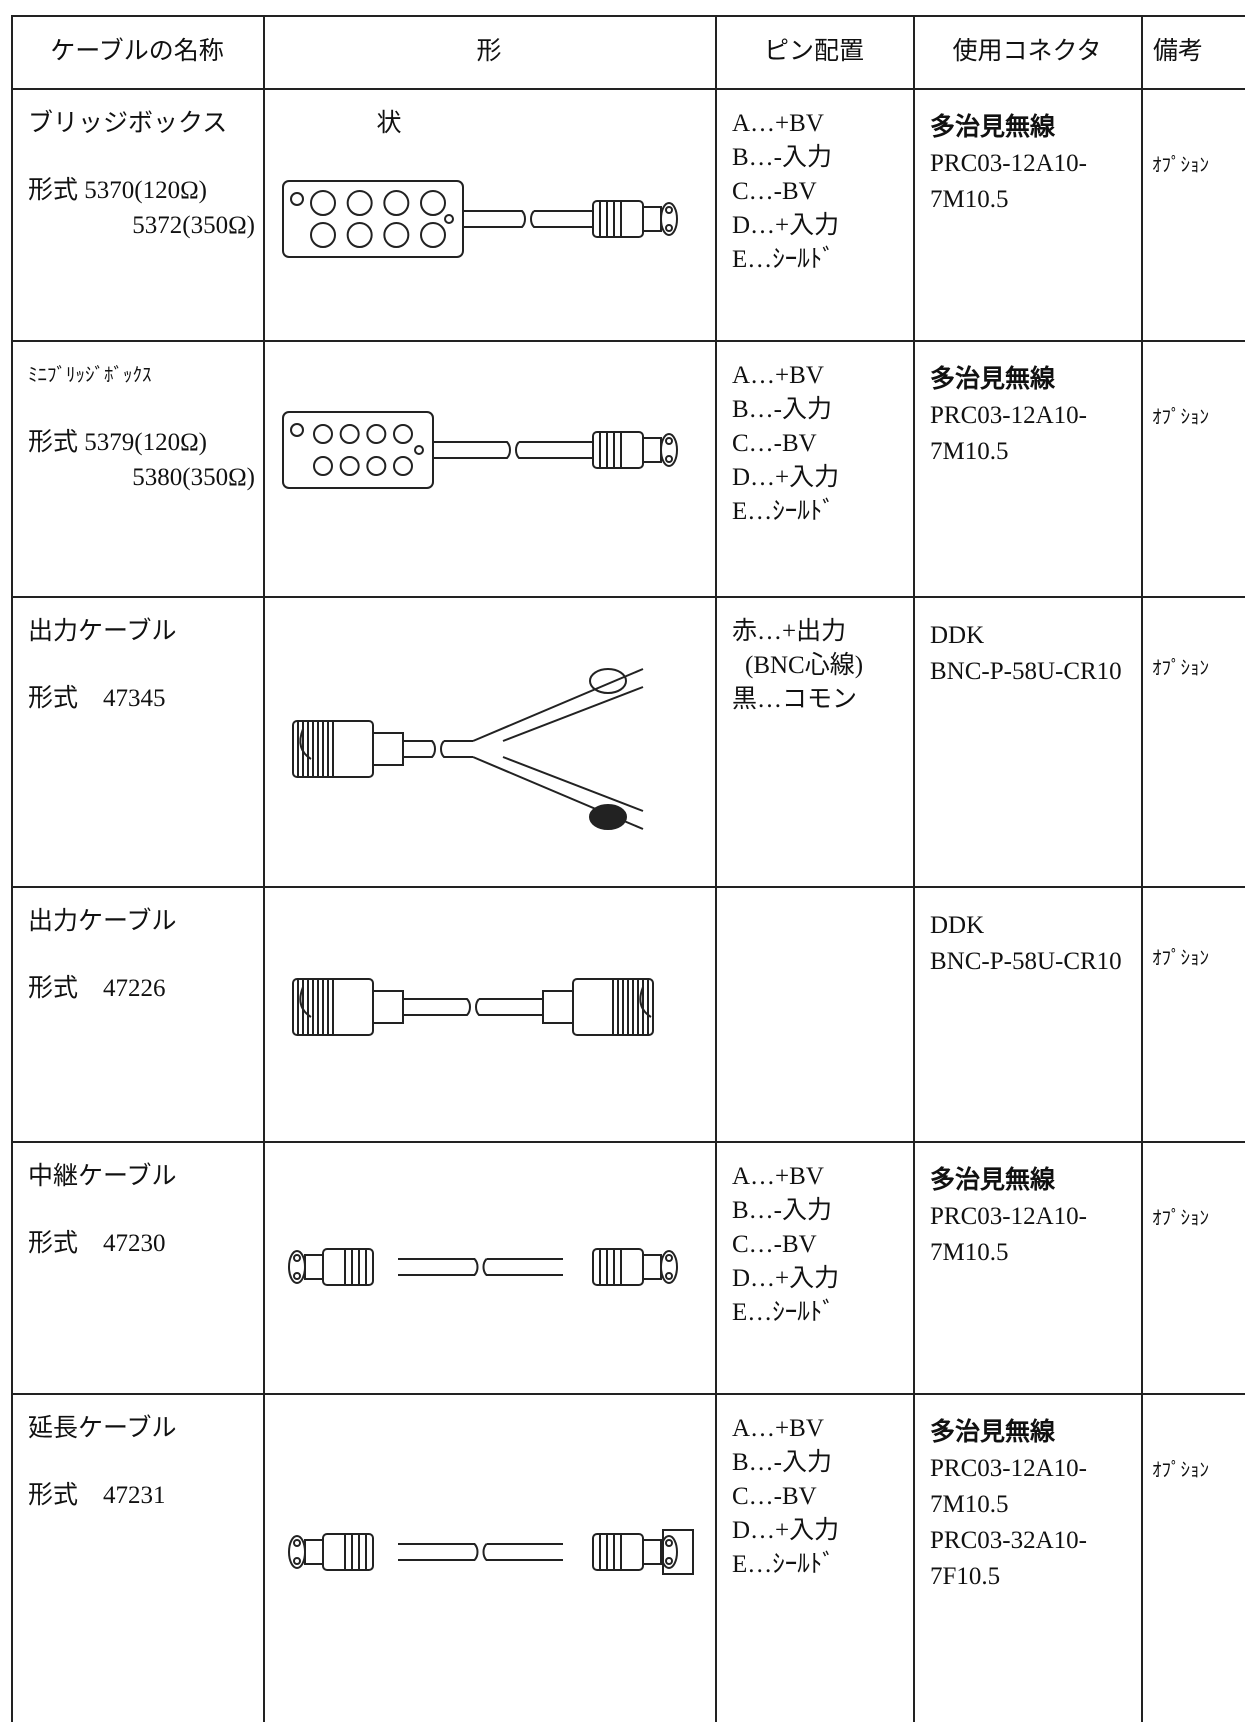 The width and height of the screenshot is (1245, 1722). Describe the element at coordinates (97, 1243) in the screenshot. I see `cable-model: 形式 47230` at that location.